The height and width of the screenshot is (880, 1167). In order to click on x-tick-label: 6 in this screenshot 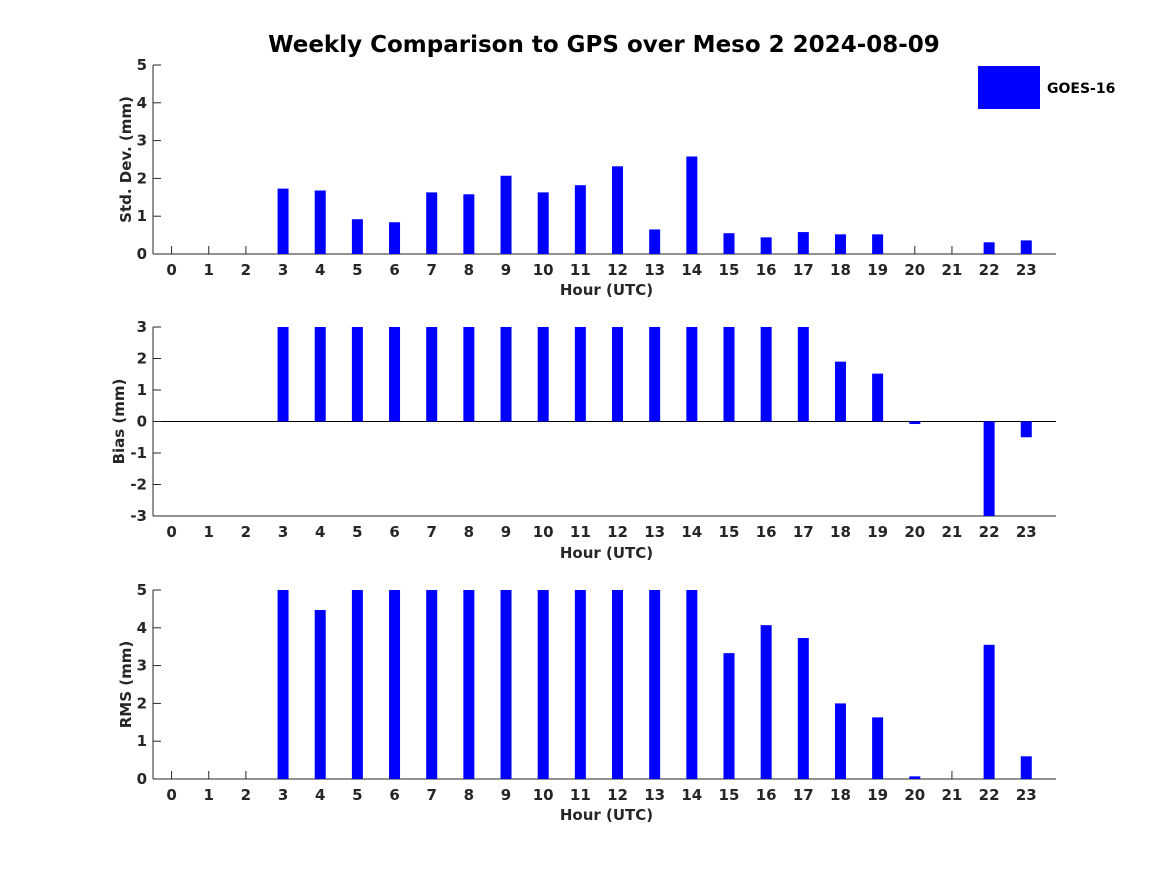, I will do `click(394, 532)`.